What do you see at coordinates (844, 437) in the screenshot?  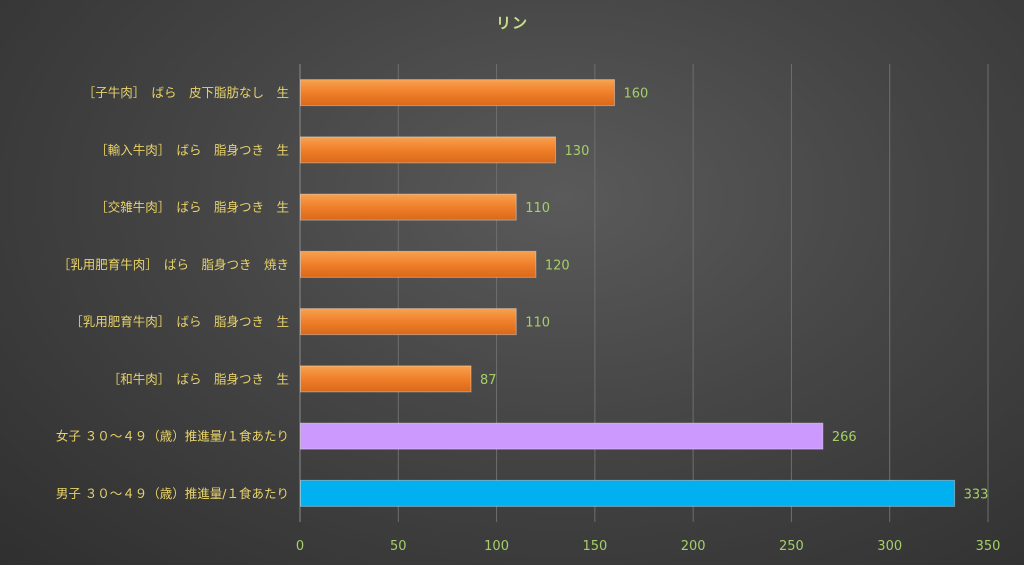 I see `data-label: 266` at bounding box center [844, 437].